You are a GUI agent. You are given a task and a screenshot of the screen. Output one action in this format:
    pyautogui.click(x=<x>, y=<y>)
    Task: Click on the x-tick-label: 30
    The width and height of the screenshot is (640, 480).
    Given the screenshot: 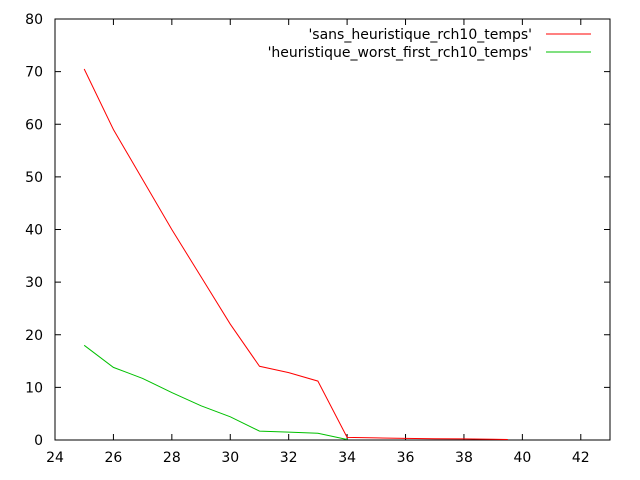 What is the action you would take?
    pyautogui.click(x=230, y=458)
    